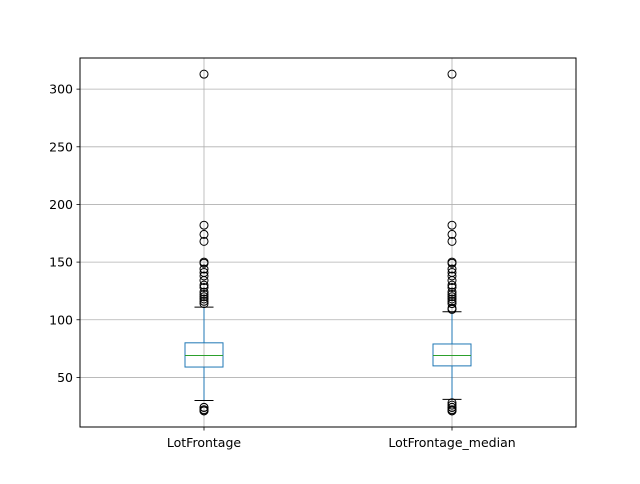 This screenshot has height=484, width=640. I want to click on y-tick-label: 150, so click(61, 262).